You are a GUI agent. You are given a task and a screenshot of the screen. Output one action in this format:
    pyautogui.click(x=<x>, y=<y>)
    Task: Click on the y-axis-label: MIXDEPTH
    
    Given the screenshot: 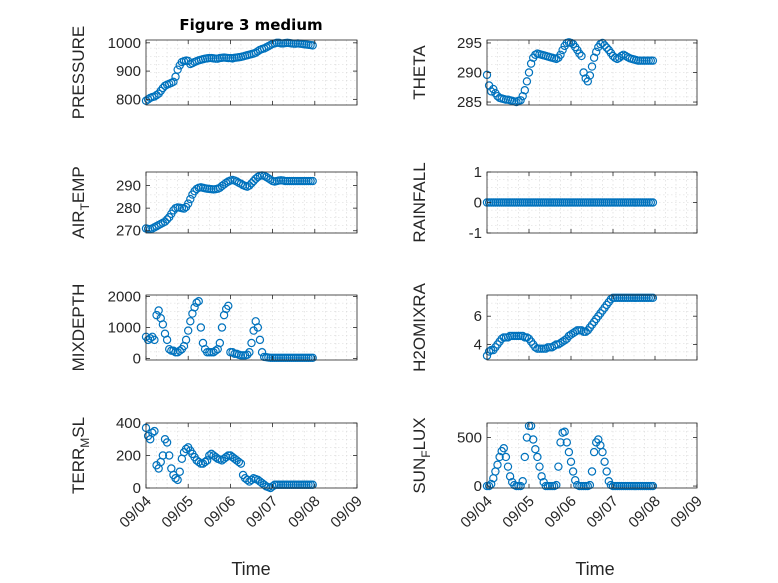 What is the action you would take?
    pyautogui.click(x=78, y=328)
    